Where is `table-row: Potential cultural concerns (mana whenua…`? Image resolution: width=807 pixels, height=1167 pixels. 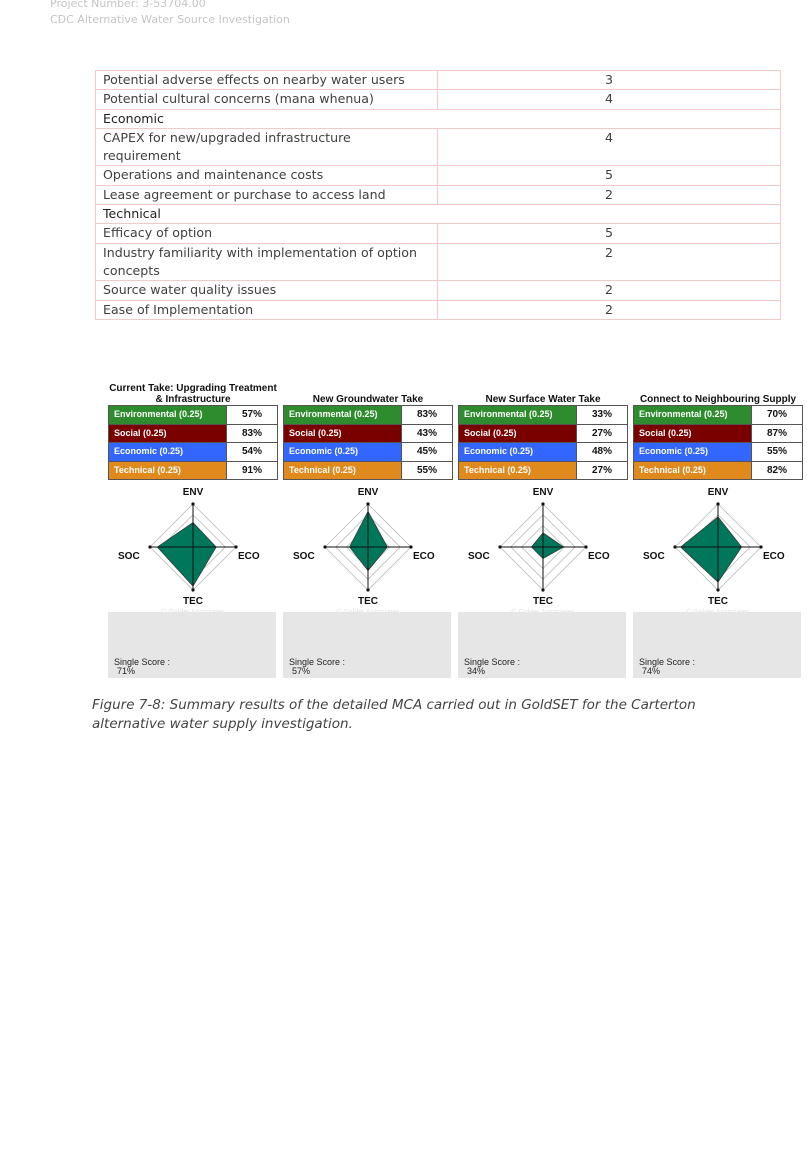 table-row: Potential cultural concerns (mana whenua… is located at coordinates (438, 99).